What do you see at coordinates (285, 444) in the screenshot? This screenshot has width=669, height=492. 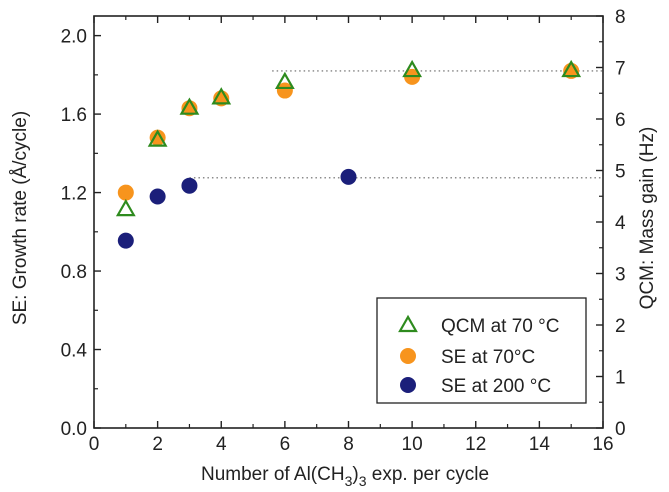 I see `x-tick-label: 6` at bounding box center [285, 444].